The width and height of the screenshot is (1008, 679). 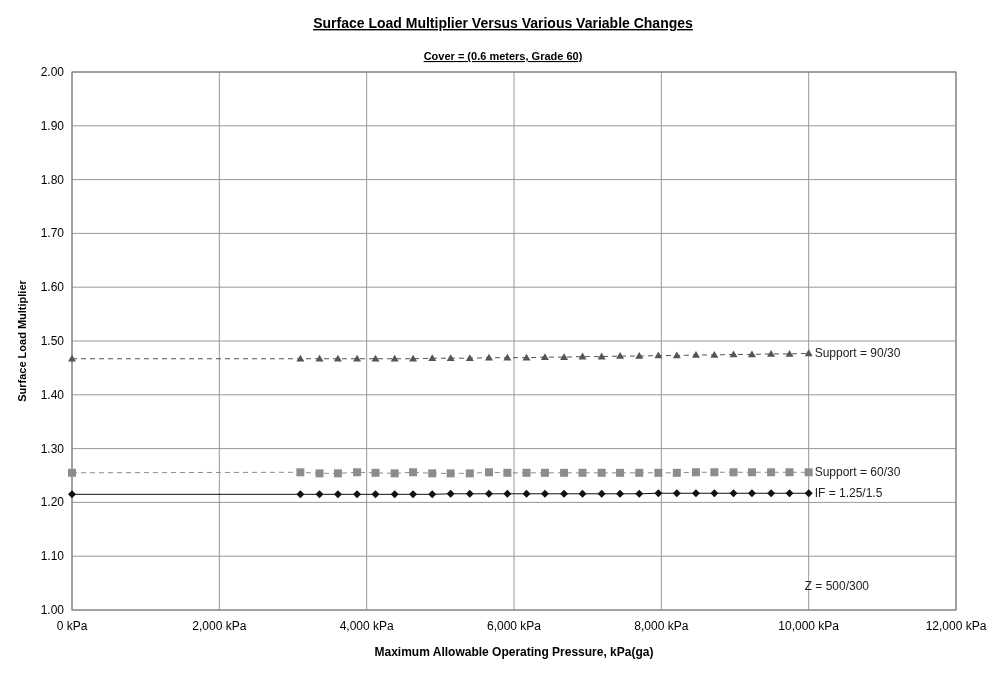 What do you see at coordinates (514, 652) in the screenshot?
I see `x-axis-title: Maximum Allowable Operating Pressure, kPa(ga)` at bounding box center [514, 652].